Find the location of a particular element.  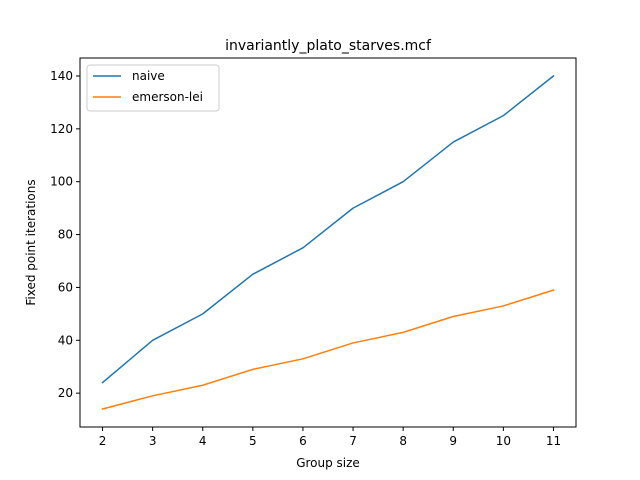

y-tick-label: 40 is located at coordinates (65, 340).